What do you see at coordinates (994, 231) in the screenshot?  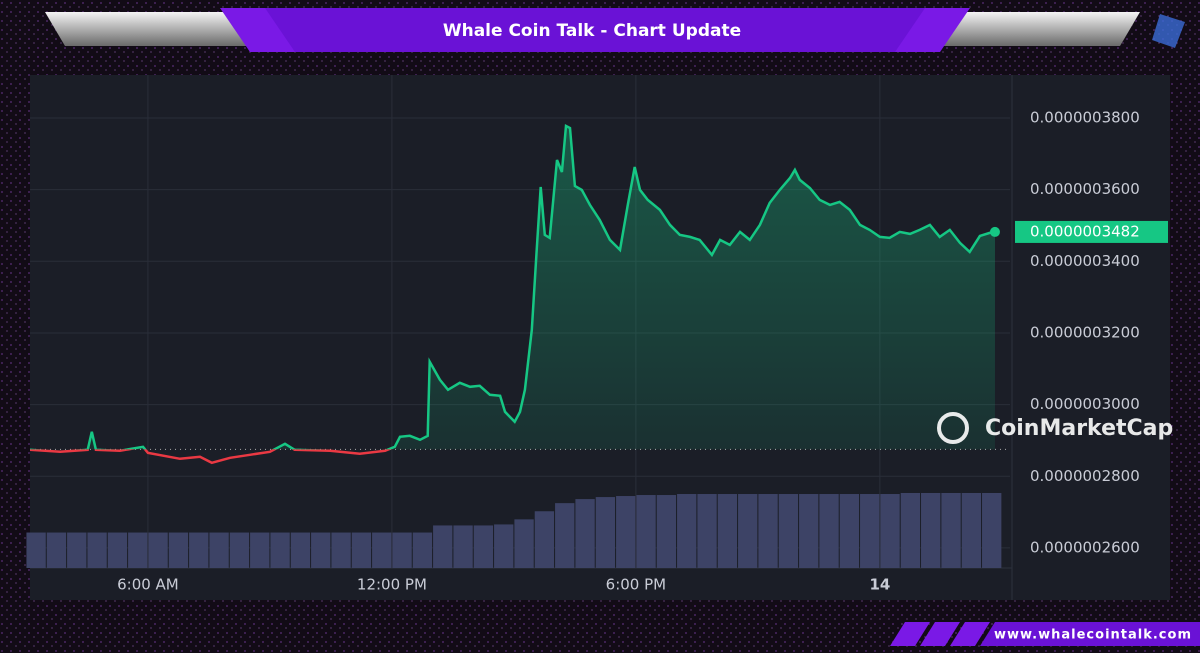 I see `last-point` at bounding box center [994, 231].